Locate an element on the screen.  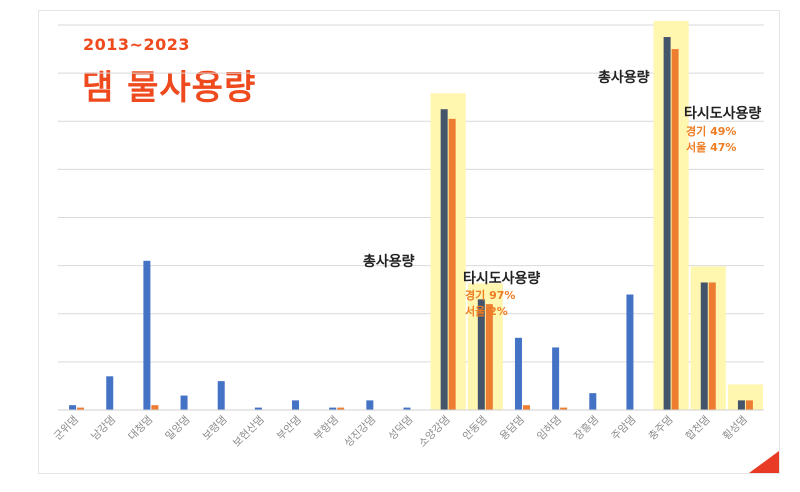
soyang-gyeonggi-label: 경기 97% is located at coordinates (490, 295).